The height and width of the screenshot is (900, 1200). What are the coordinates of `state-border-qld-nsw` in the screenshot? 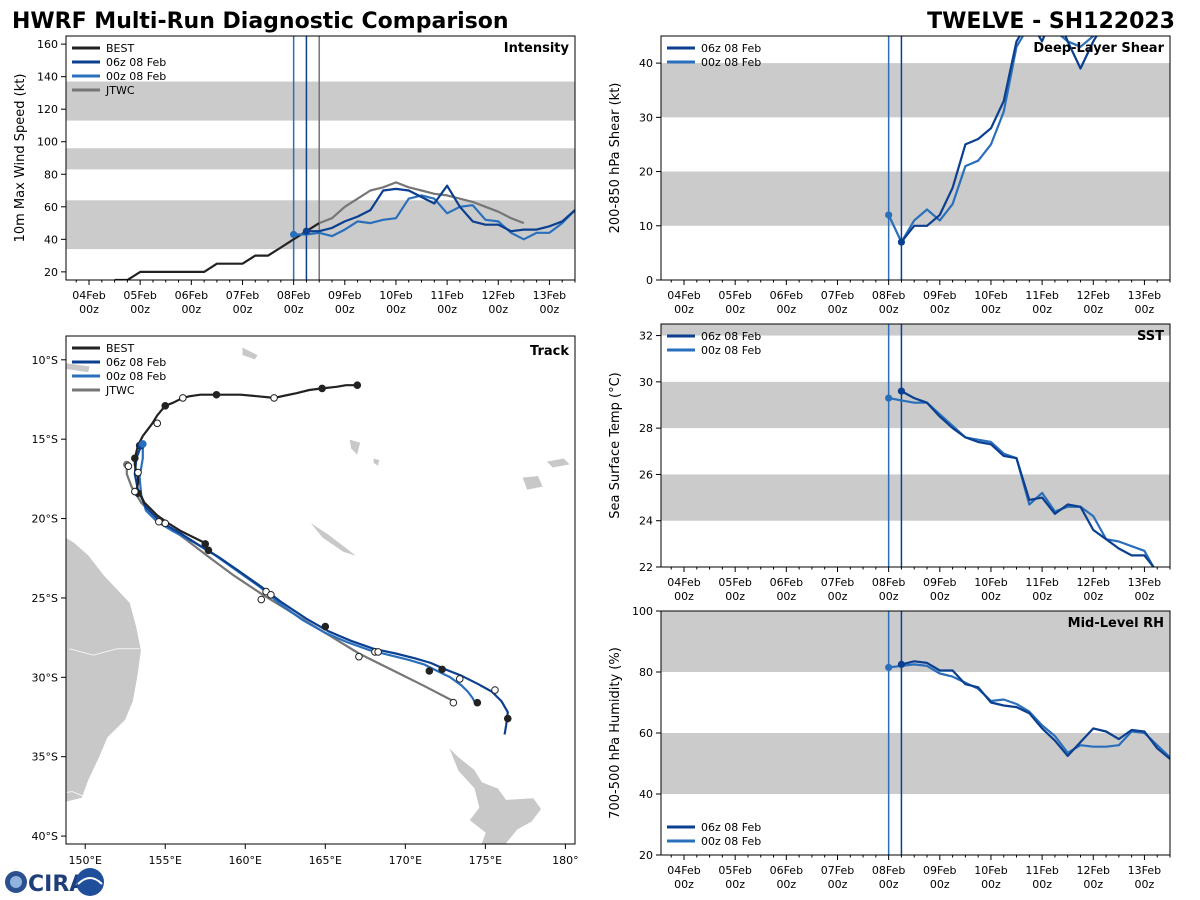 It's located at (104, 652).